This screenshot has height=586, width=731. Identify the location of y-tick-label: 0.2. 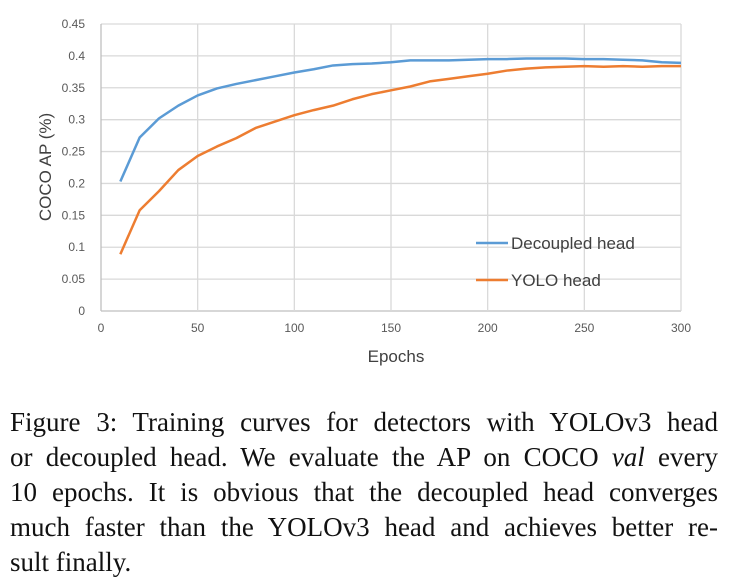
(76, 183).